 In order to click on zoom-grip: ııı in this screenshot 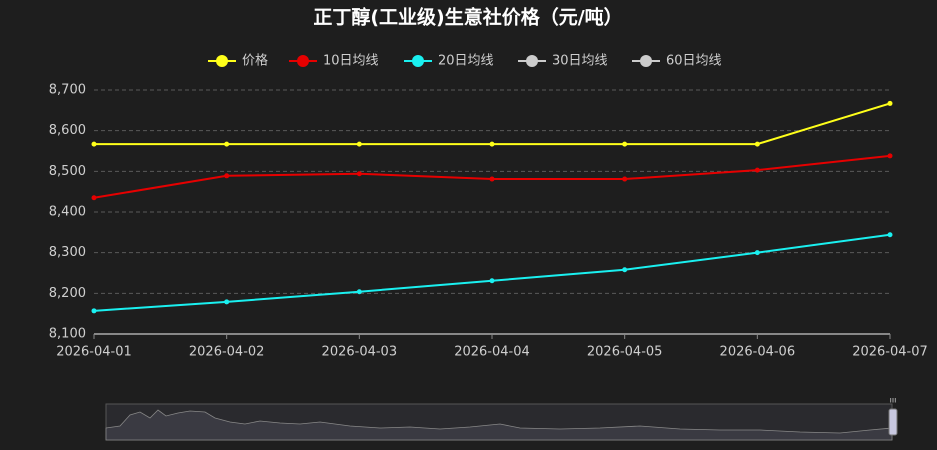, I will do `click(893, 400)`.